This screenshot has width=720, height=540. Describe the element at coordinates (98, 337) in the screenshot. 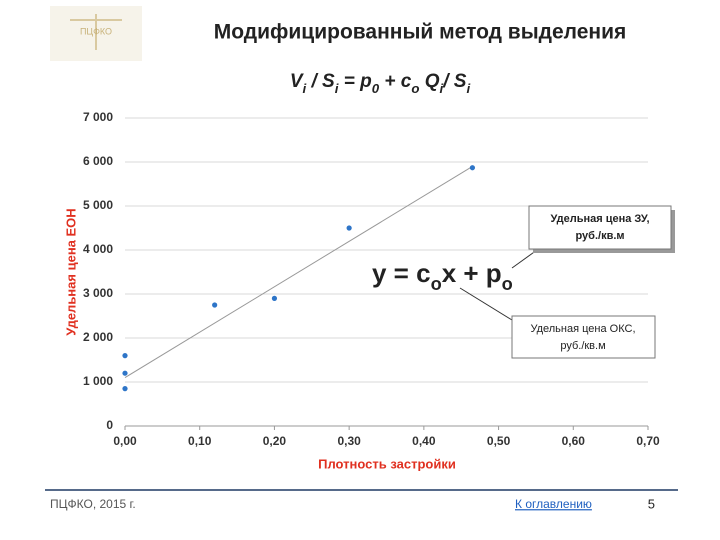

I see `y-tick-label: 2 000` at that location.